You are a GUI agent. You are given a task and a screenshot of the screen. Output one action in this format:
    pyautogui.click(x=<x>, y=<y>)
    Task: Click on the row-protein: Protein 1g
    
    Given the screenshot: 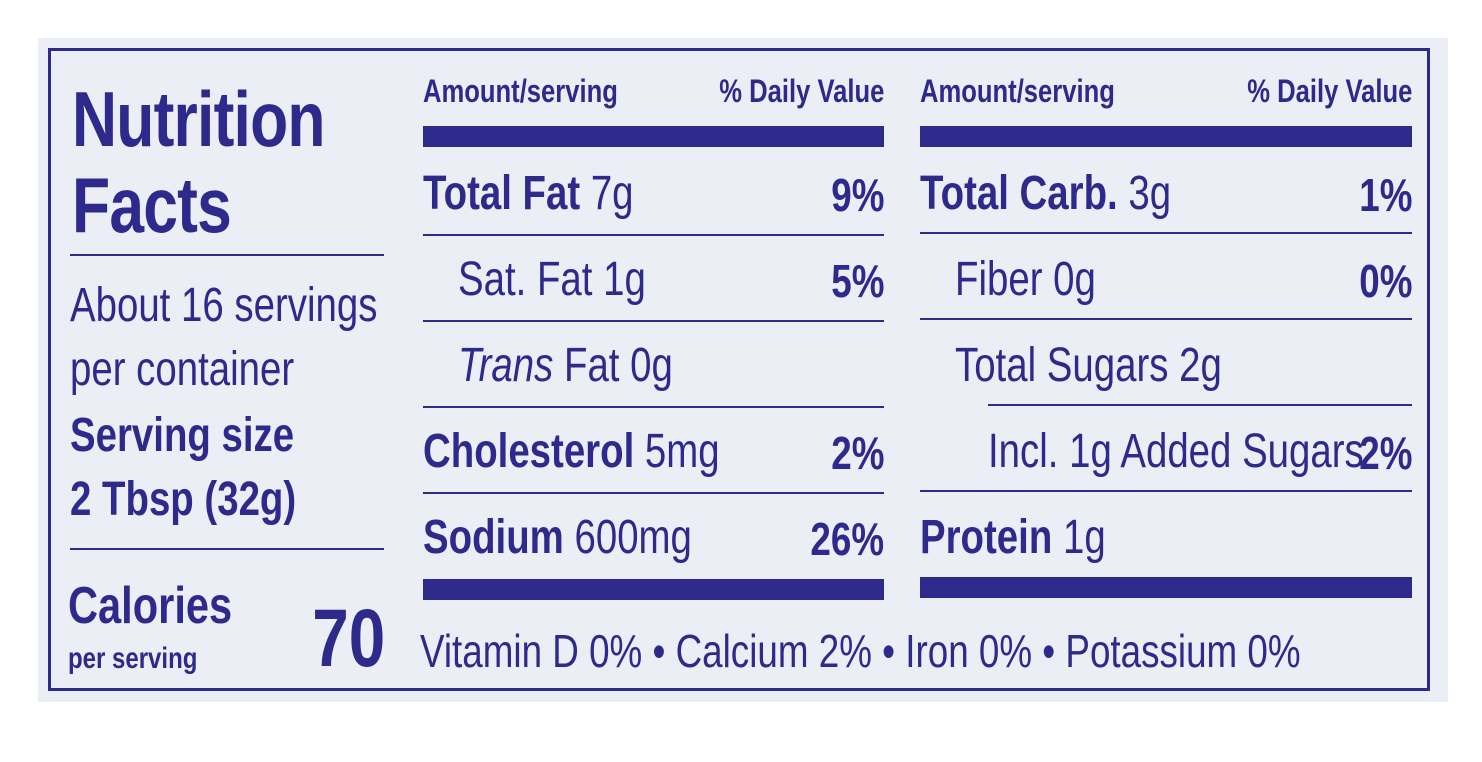 What is the action you would take?
    pyautogui.click(x=1013, y=538)
    